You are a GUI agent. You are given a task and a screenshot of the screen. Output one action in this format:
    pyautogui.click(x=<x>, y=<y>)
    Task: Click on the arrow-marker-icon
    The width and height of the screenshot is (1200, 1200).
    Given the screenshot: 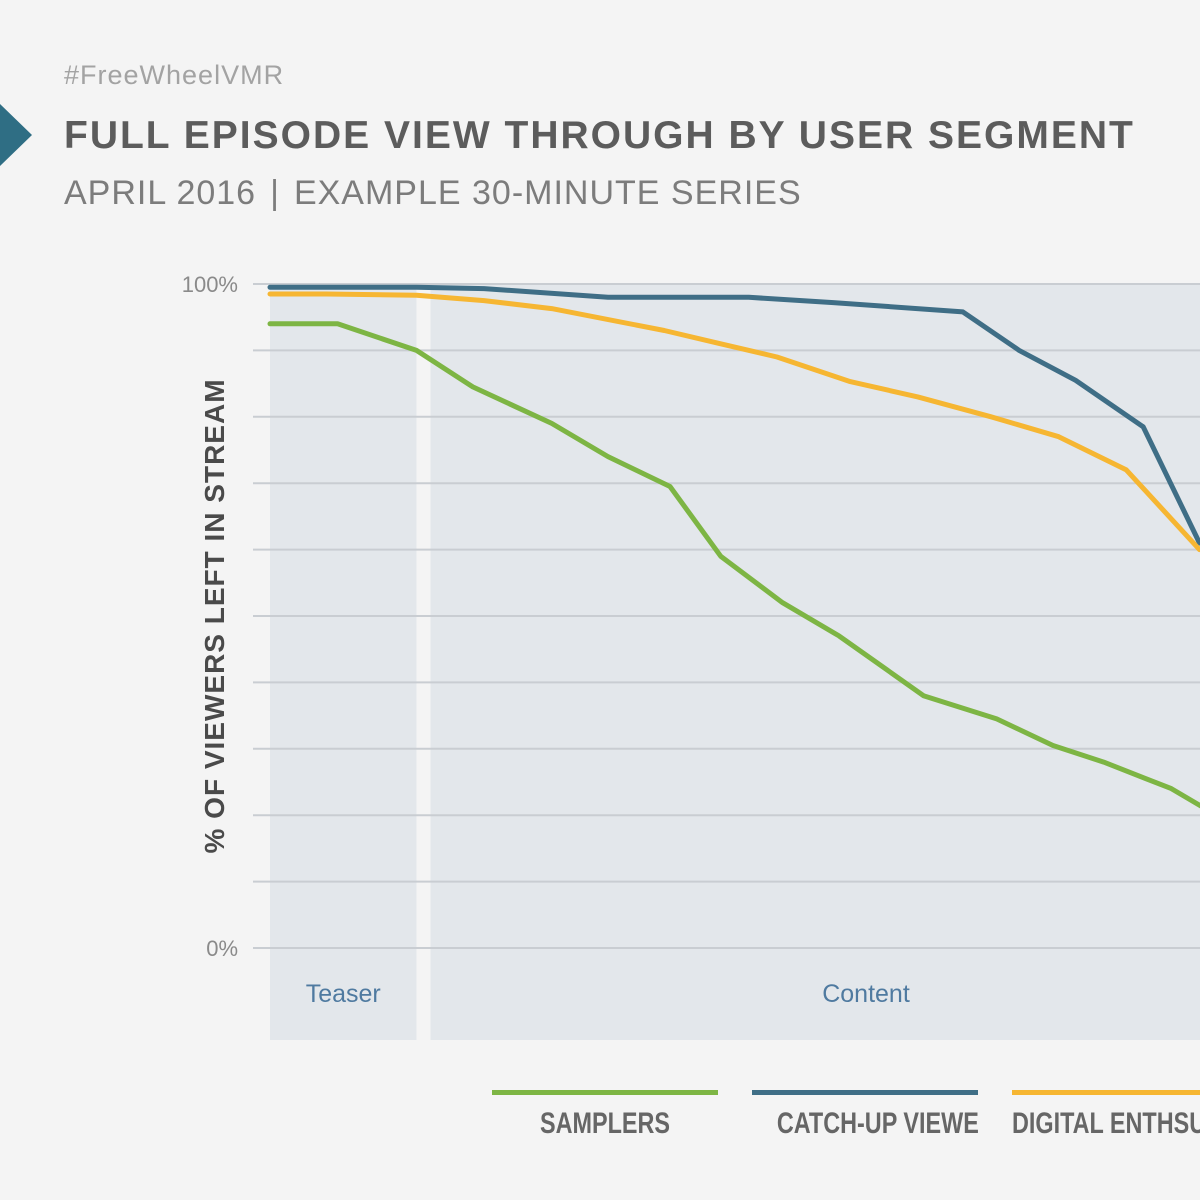 What is the action you would take?
    pyautogui.click(x=16, y=135)
    